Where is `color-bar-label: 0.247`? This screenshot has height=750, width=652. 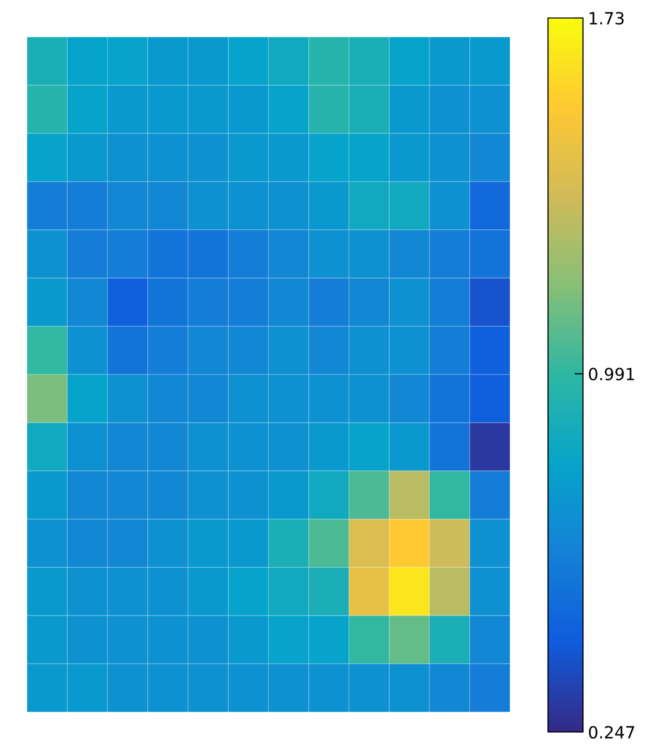
color-bar-label: 0.247 is located at coordinates (611, 732).